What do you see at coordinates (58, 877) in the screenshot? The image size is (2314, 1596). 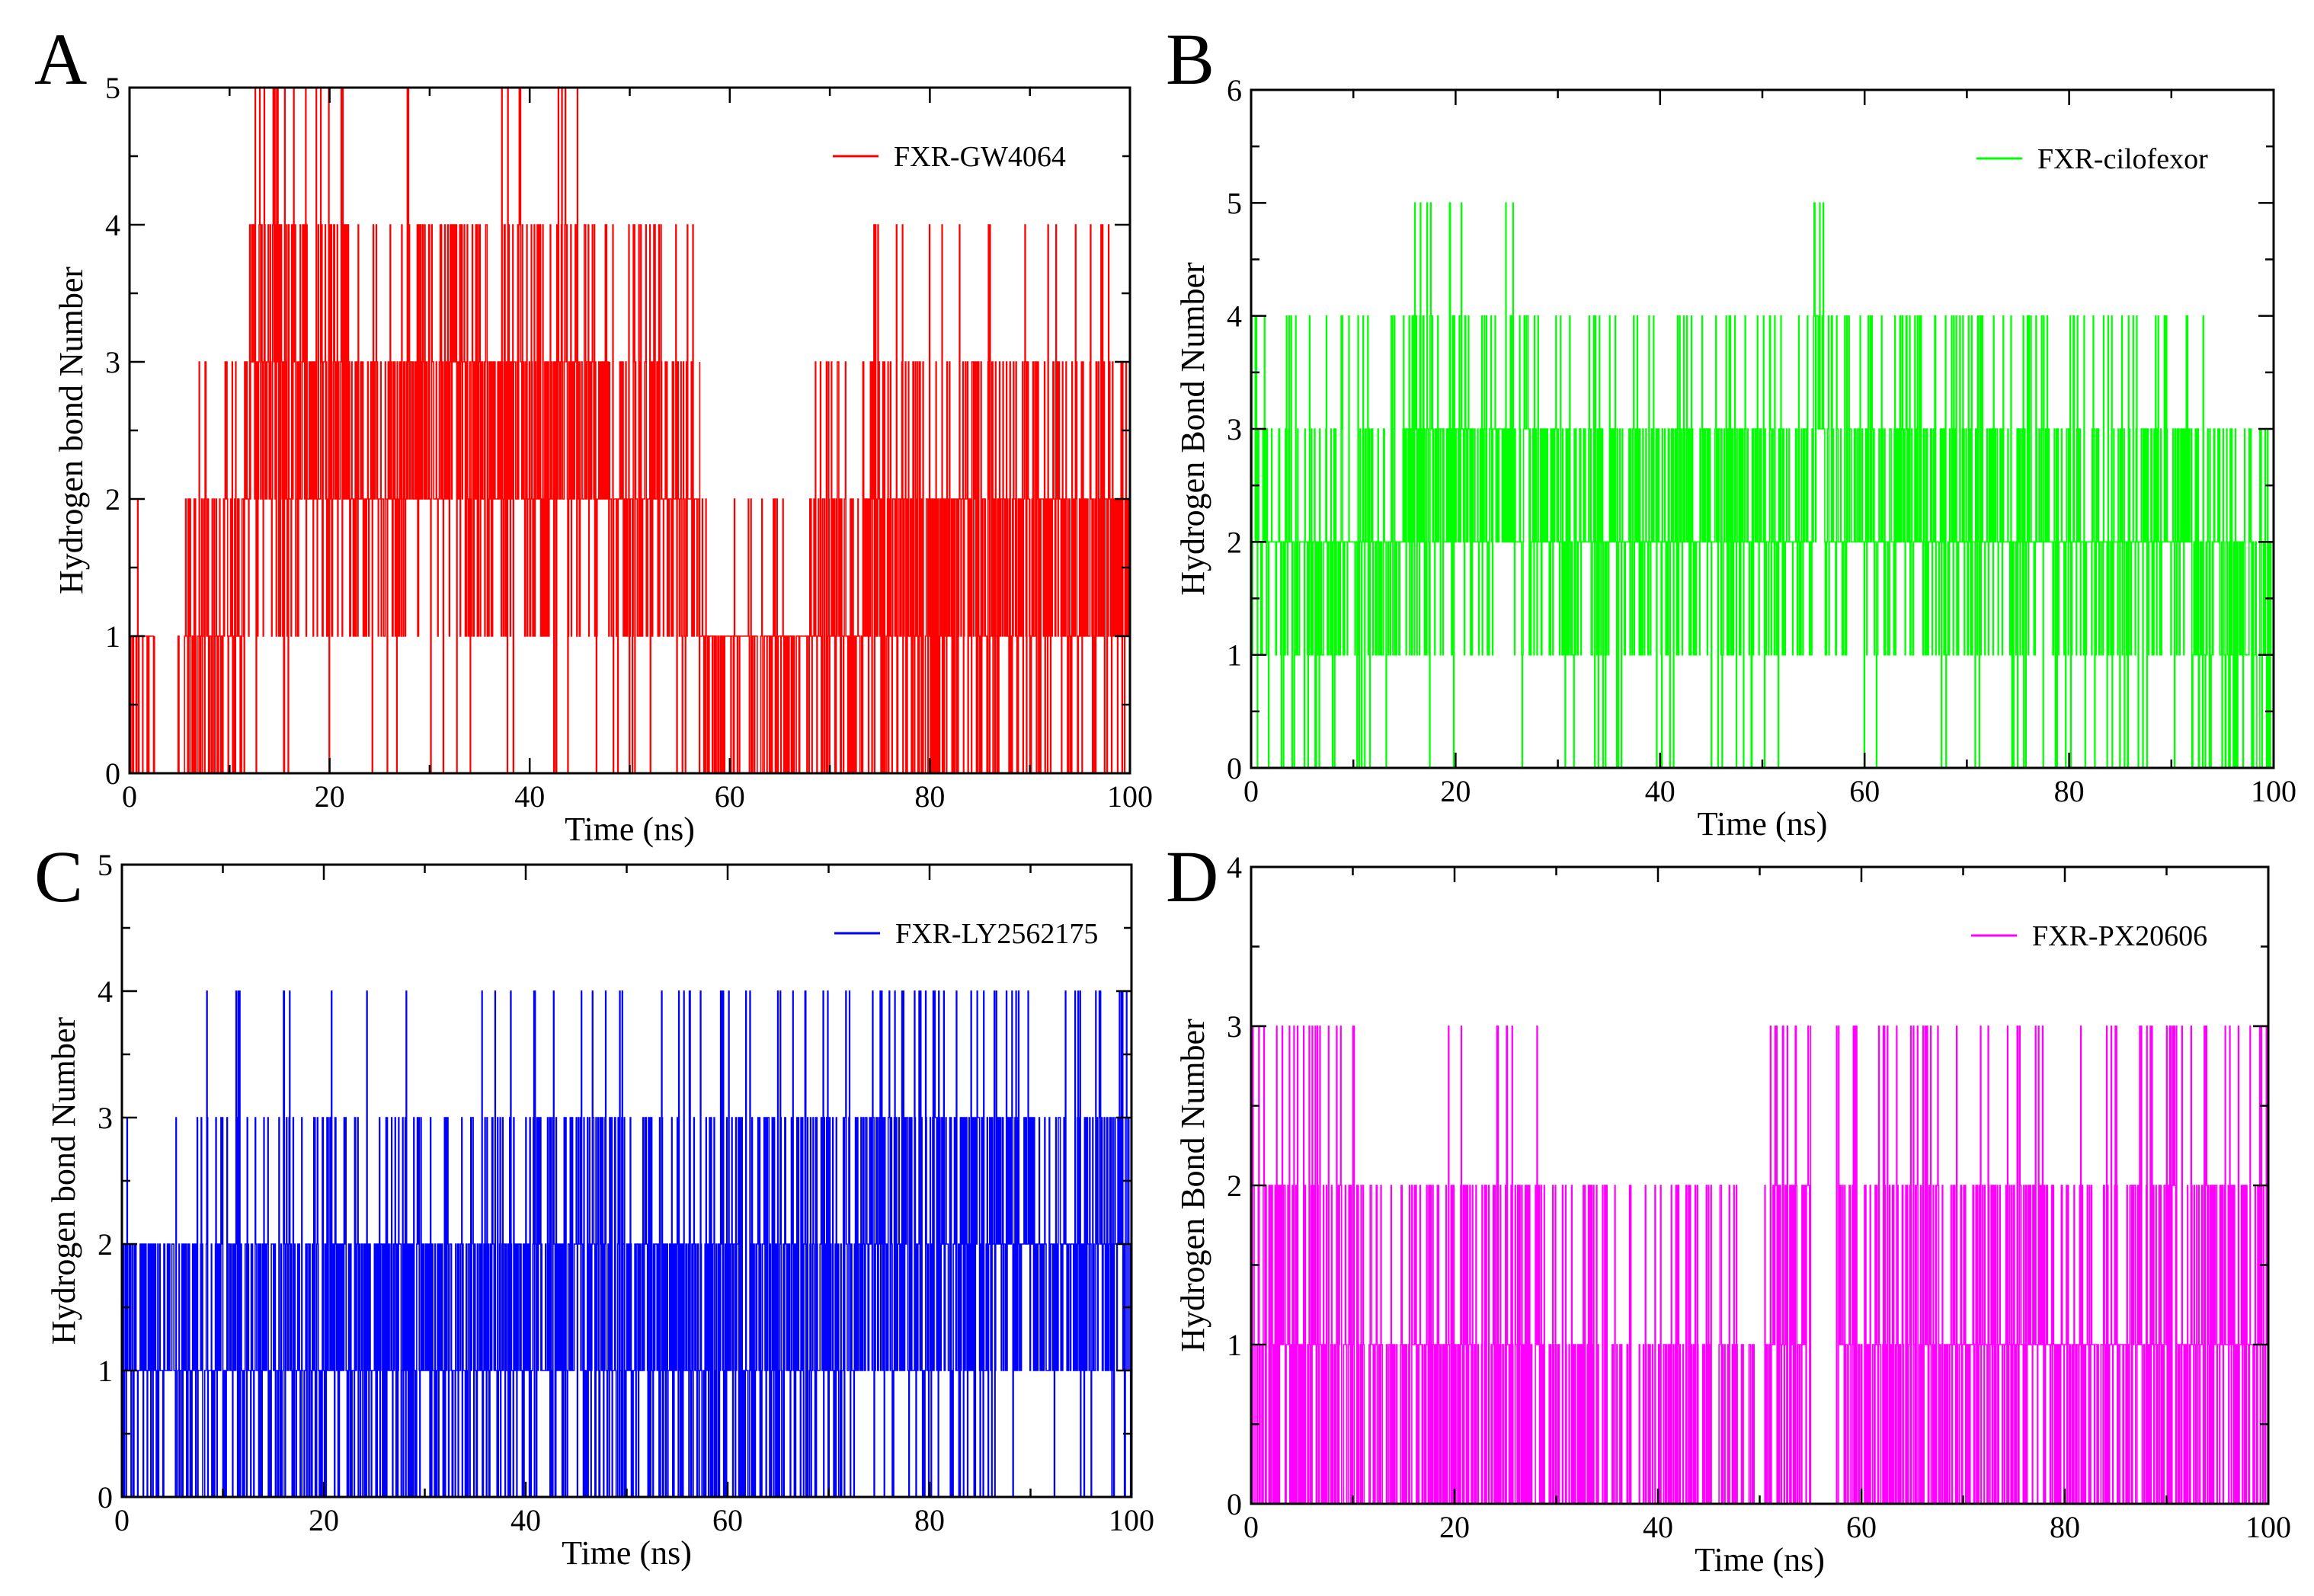 I see `panel-letter-c: C` at bounding box center [58, 877].